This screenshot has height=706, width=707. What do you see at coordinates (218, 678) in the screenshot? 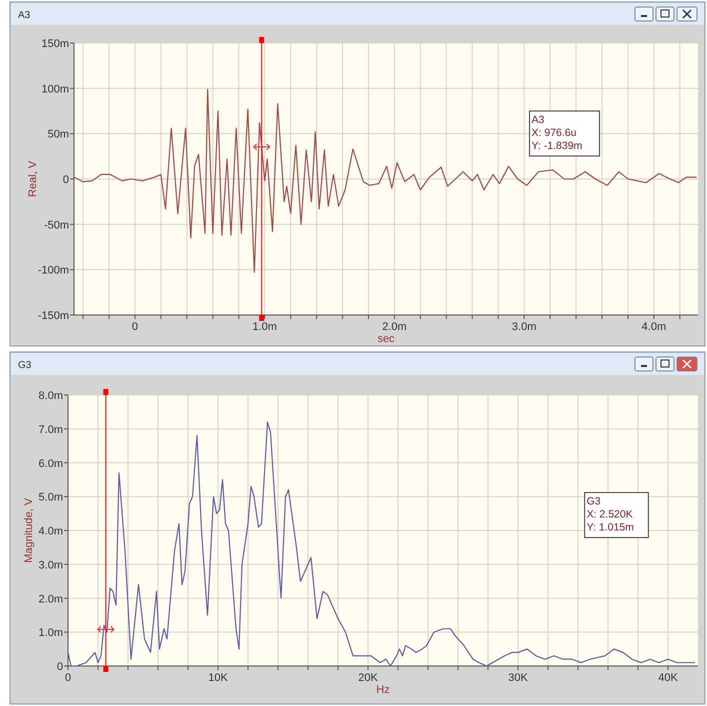
I see `x-tick-label: 10K` at bounding box center [218, 678].